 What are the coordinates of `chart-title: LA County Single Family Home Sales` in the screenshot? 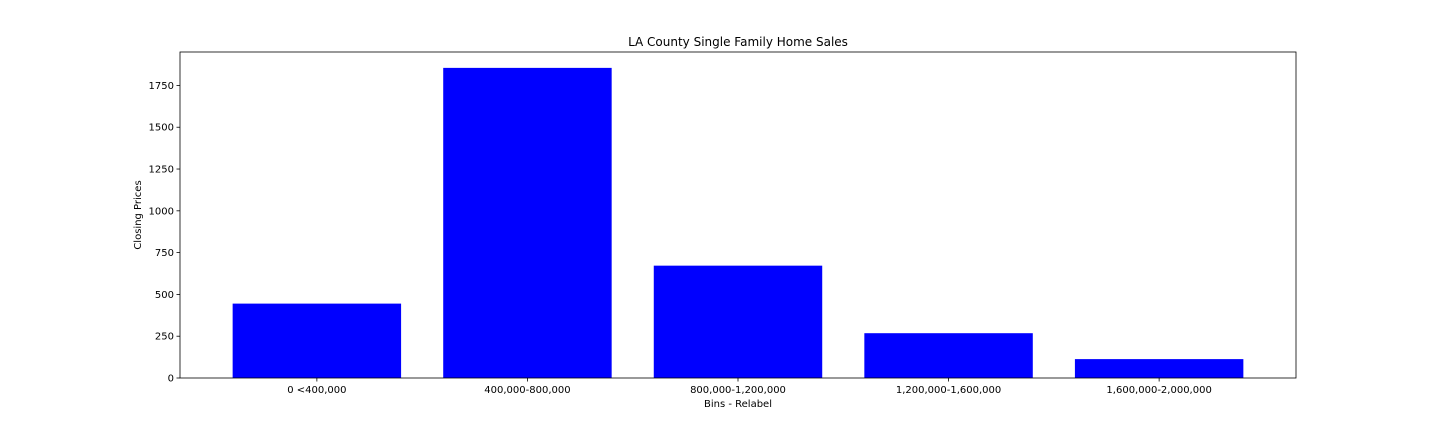 It's located at (738, 42).